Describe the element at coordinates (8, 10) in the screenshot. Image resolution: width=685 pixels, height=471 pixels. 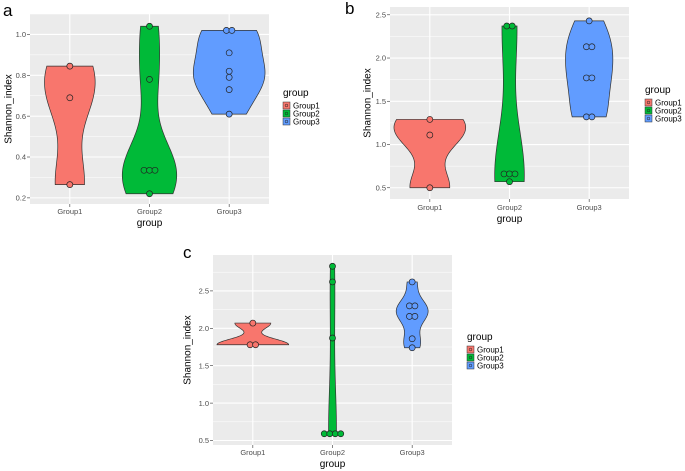
I see `panel-label: a` at that location.